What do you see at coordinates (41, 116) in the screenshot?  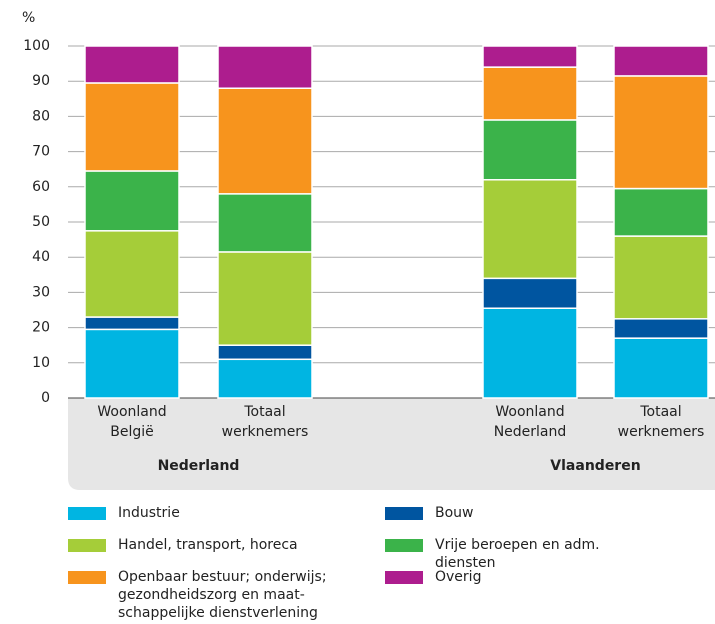 I see `y-tick-label: 80` at bounding box center [41, 116].